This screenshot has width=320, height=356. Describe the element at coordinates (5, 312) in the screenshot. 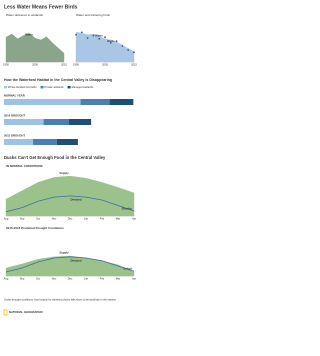

I see `logo-frame` at that location.